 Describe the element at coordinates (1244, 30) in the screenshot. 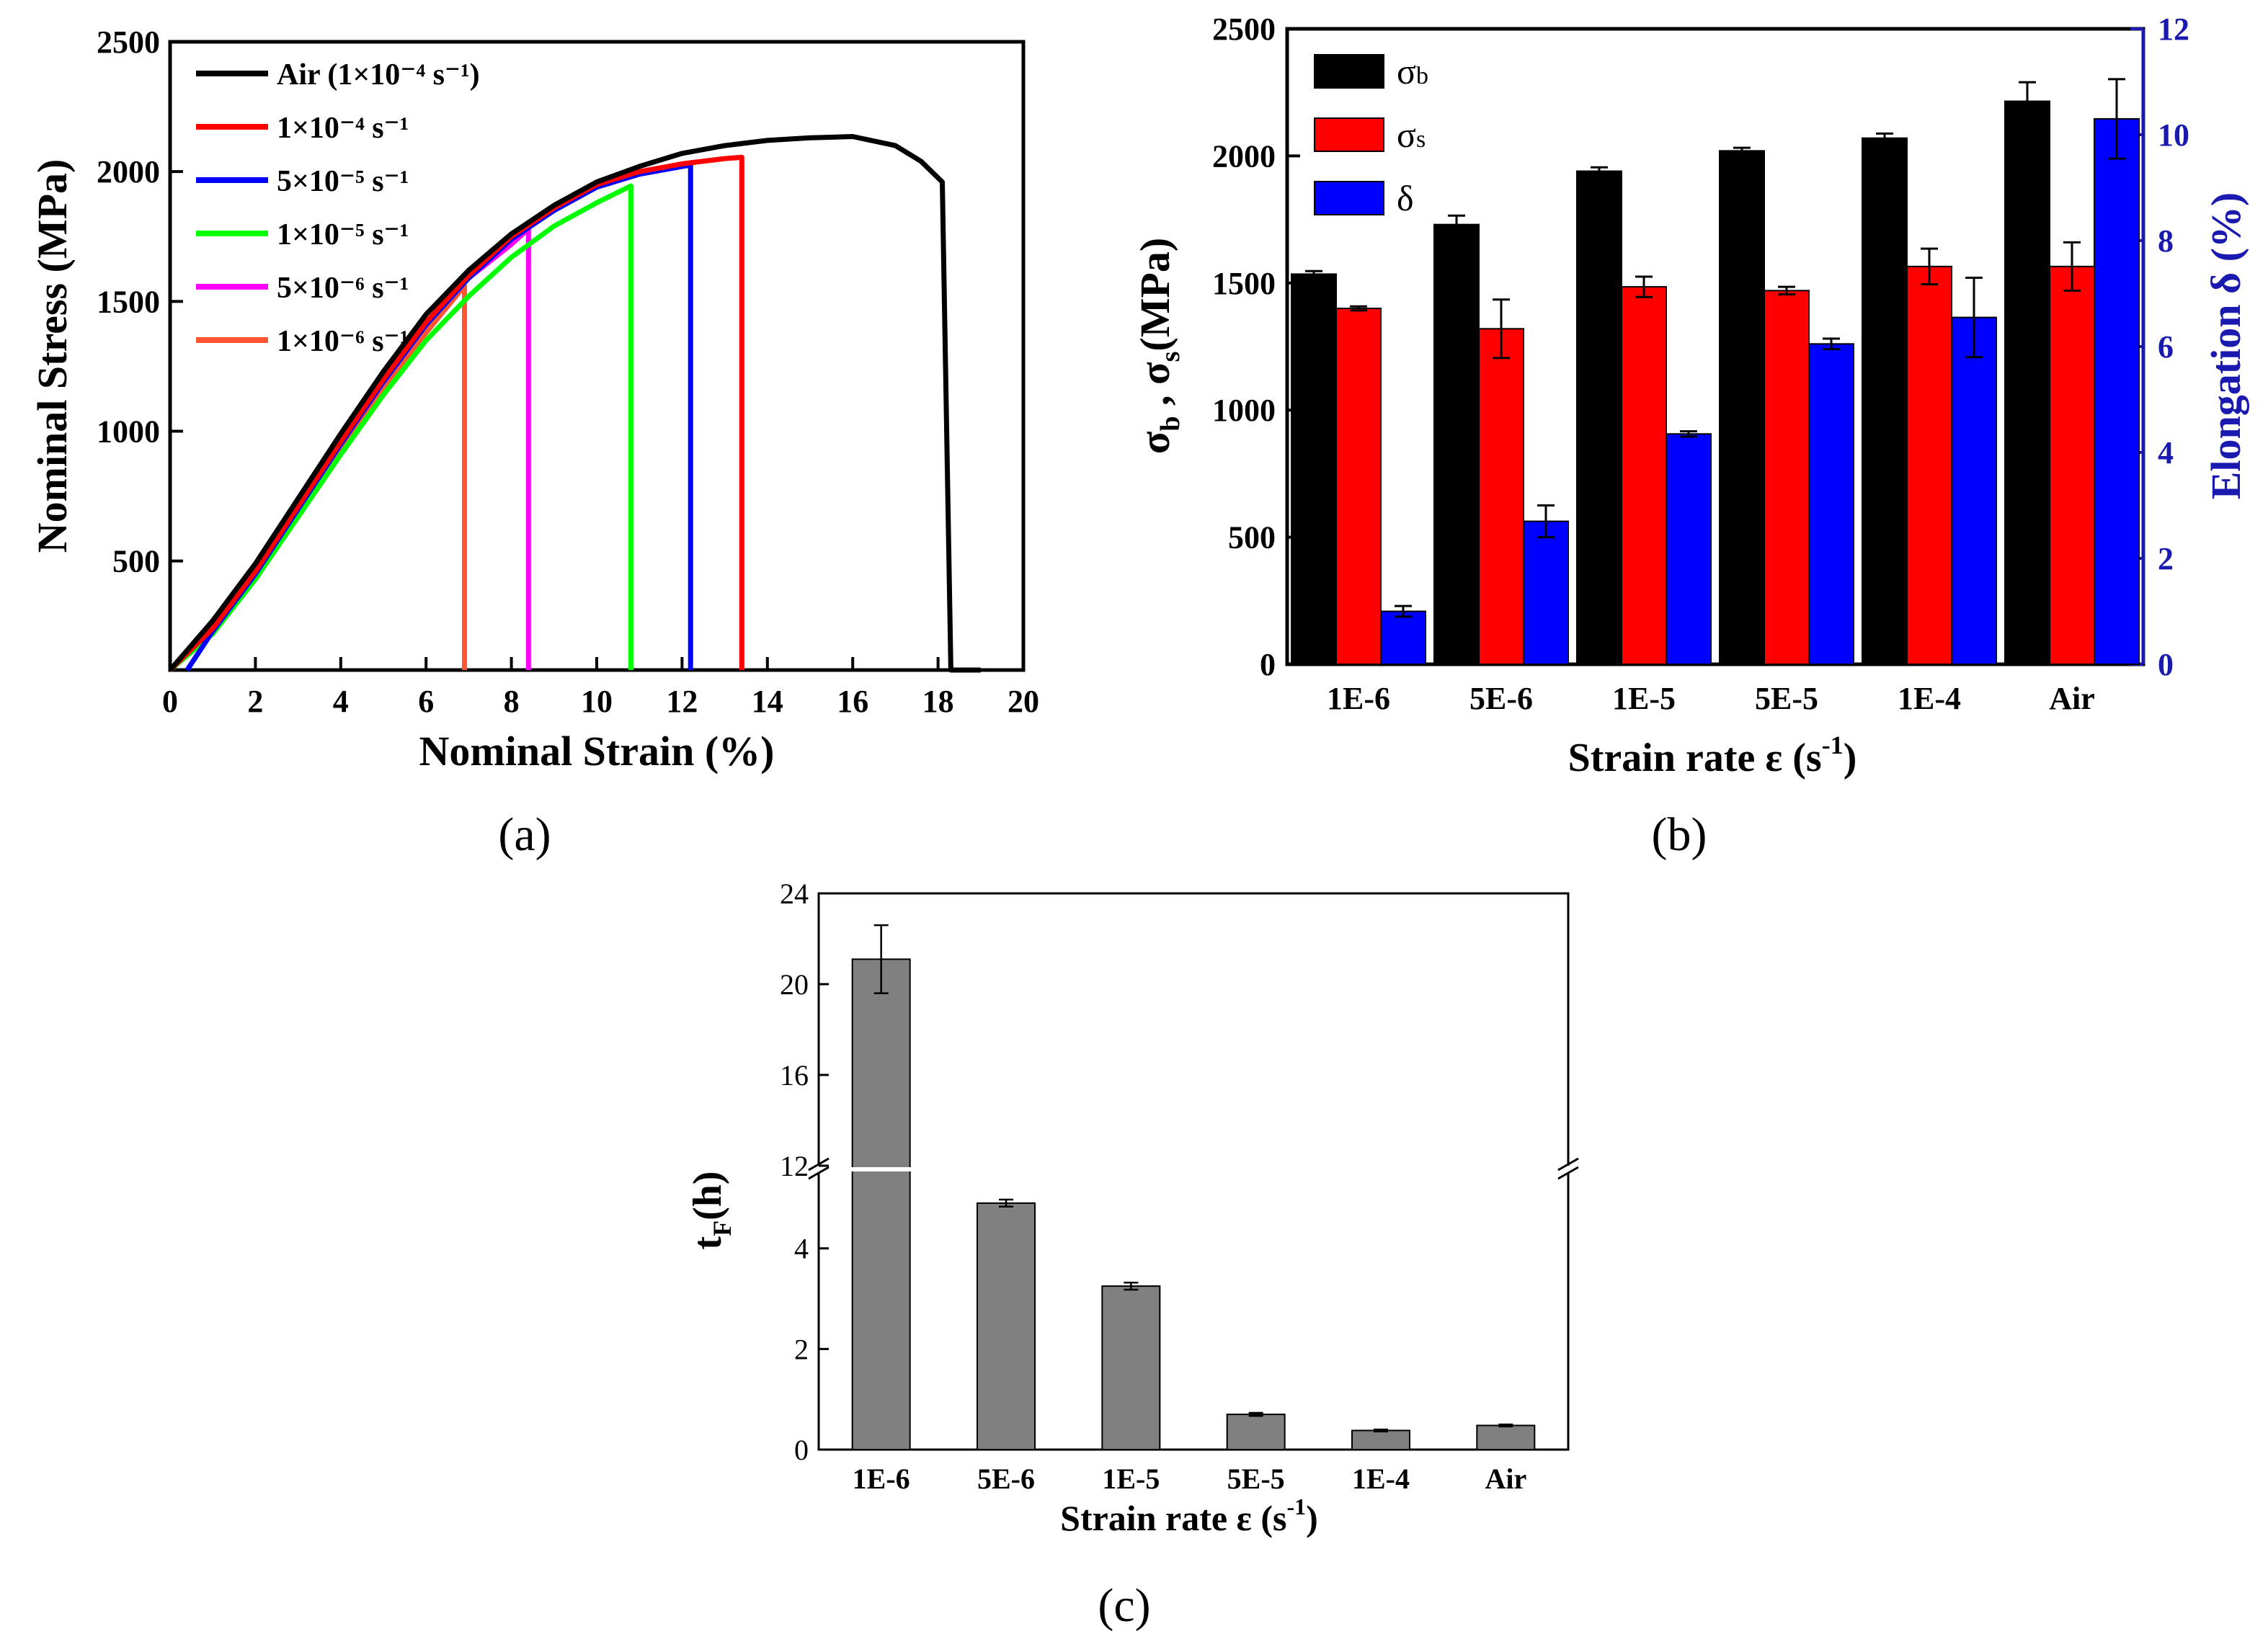

I see `panel-b-left-y-tick-label: 2500` at that location.